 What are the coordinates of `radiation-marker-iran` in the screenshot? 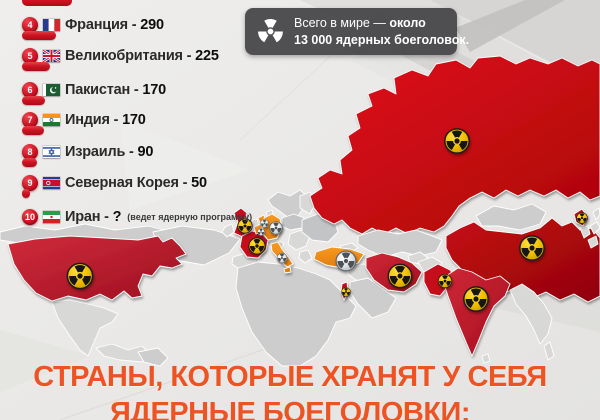 It's located at (400, 276).